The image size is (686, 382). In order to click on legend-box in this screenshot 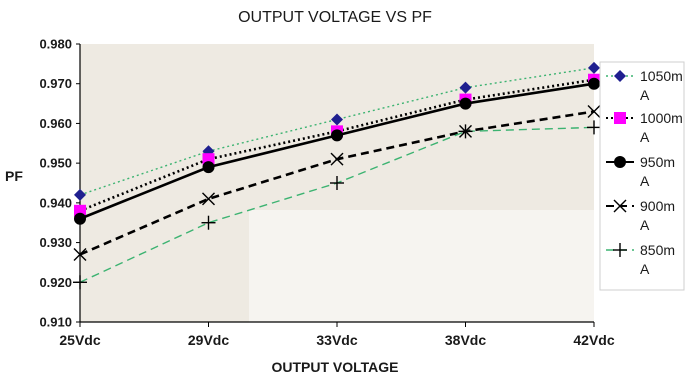, I will do `click(642, 176)`.